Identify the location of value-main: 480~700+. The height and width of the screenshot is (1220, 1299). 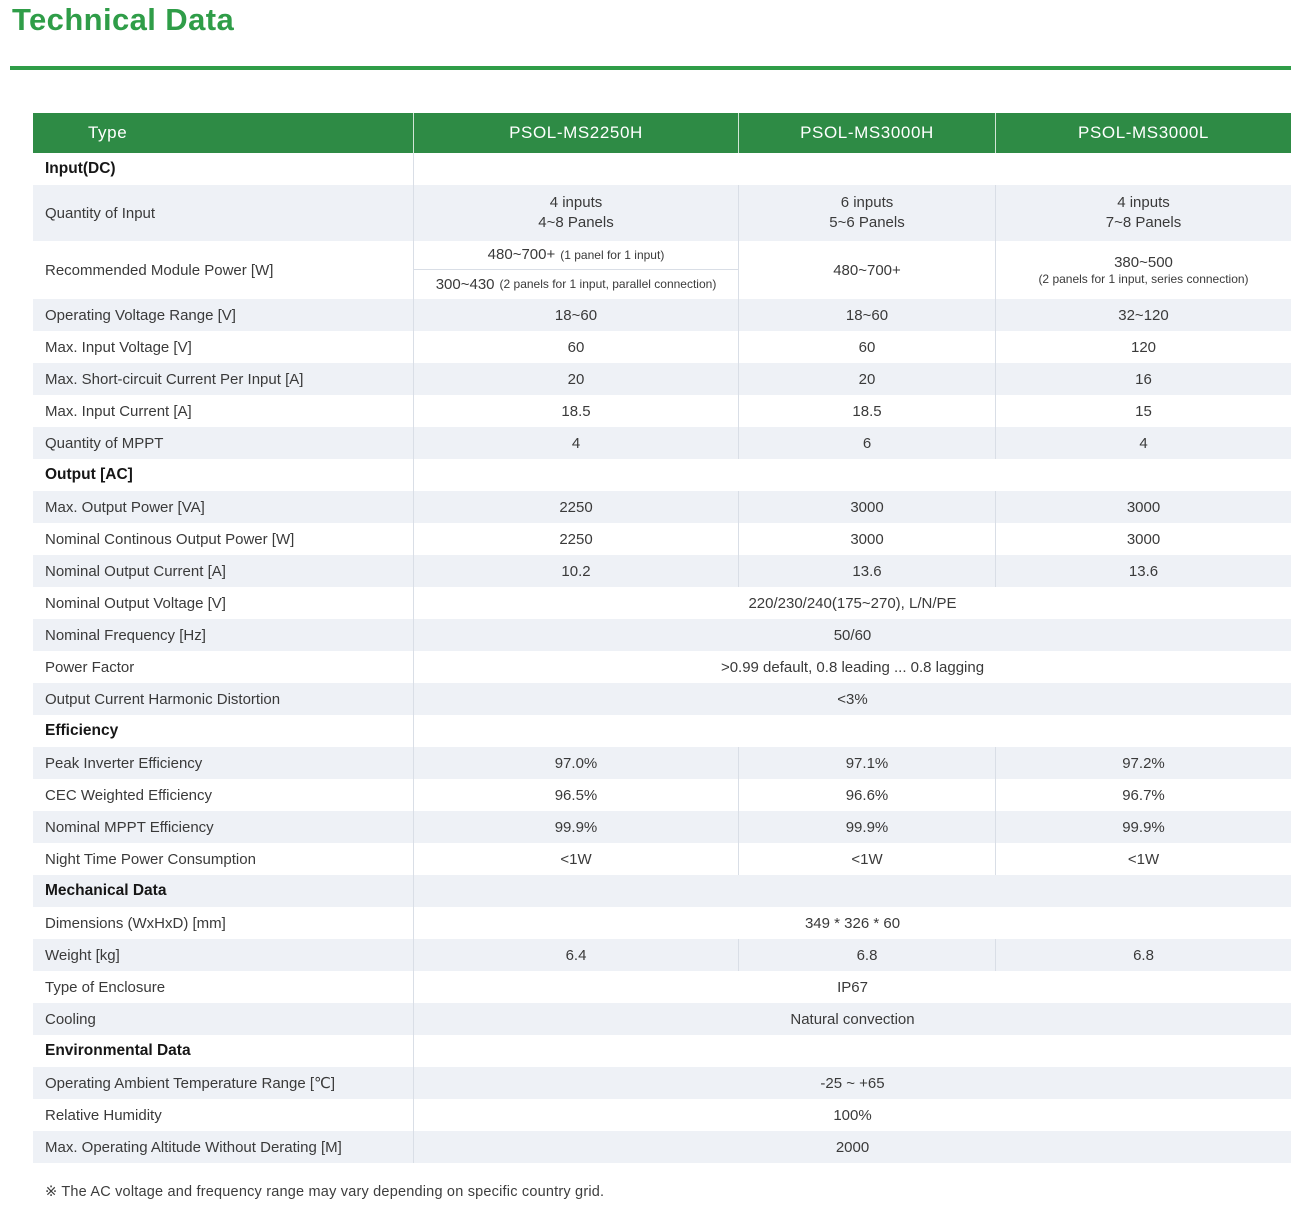
(521, 254).